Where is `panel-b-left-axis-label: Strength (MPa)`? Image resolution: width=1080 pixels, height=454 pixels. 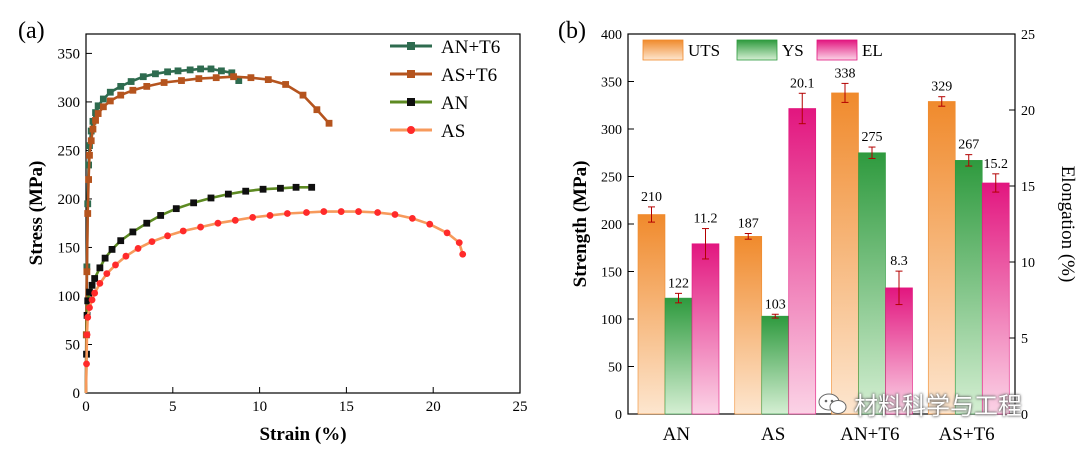
panel-b-left-axis-label: Strength (MPa) is located at coordinates (580, 224).